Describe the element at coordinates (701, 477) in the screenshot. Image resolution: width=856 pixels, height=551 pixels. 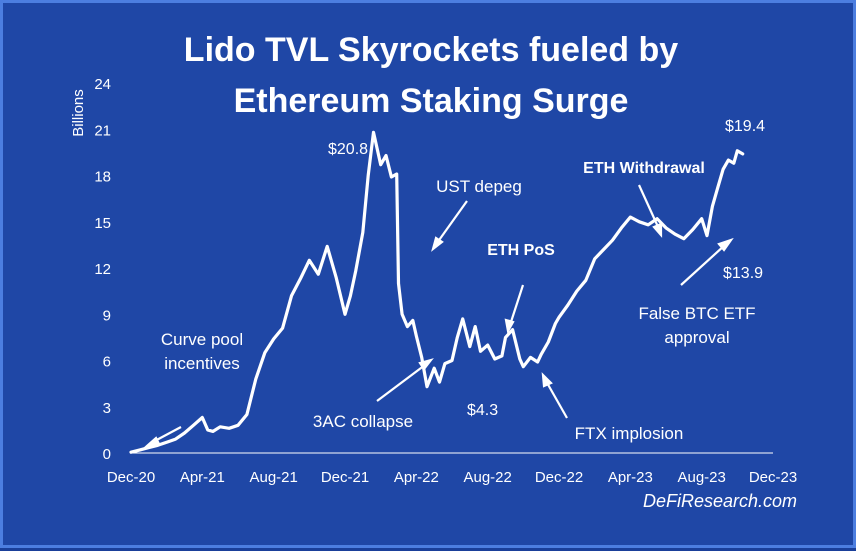
I see `x-tick-label: Aug-23` at that location.